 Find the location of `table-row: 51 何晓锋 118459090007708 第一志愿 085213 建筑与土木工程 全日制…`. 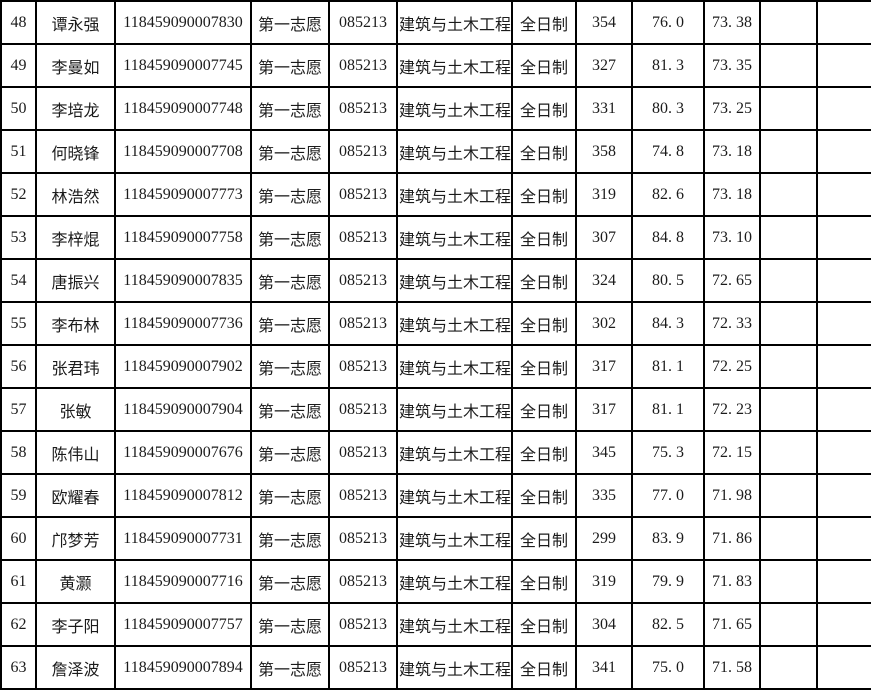

table-row: 51 何晓锋 118459090007708 第一志愿 085213 建筑与土木工程 全日制… is located at coordinates (435, 151).